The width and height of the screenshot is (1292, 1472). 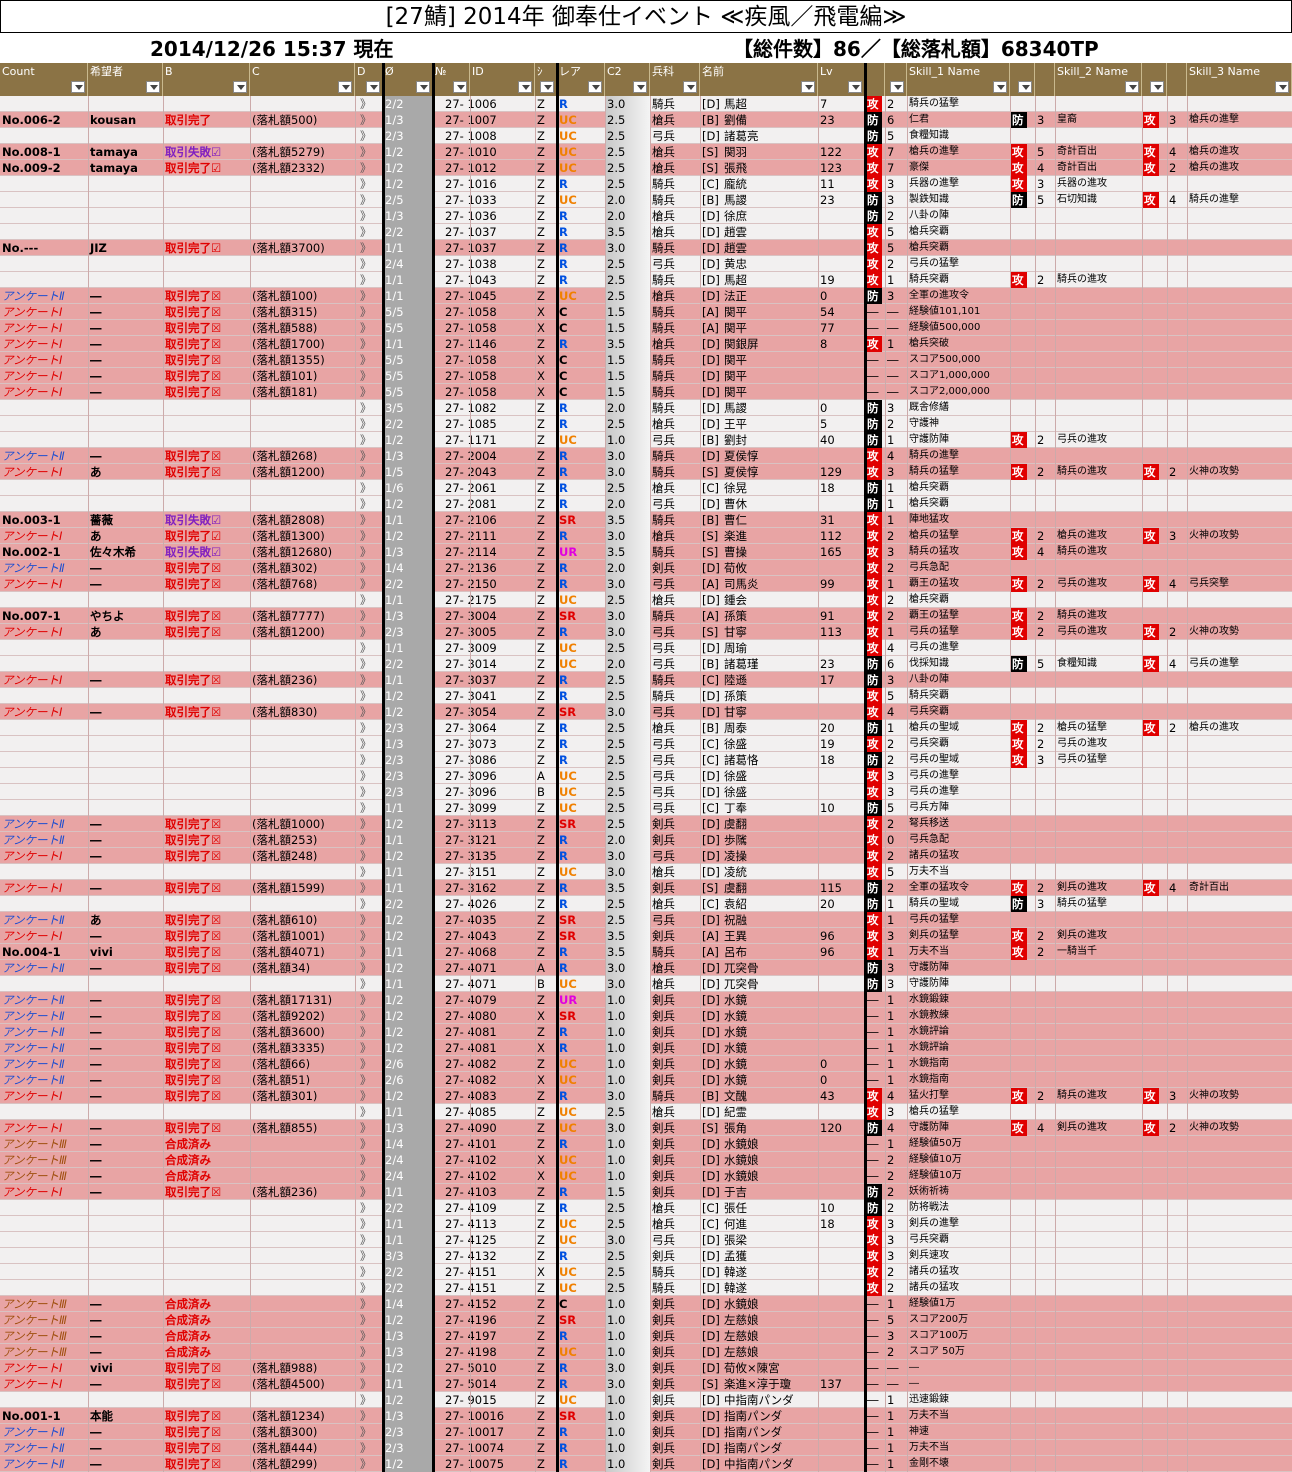 I want to click on cell: X, so click(x=541, y=392).